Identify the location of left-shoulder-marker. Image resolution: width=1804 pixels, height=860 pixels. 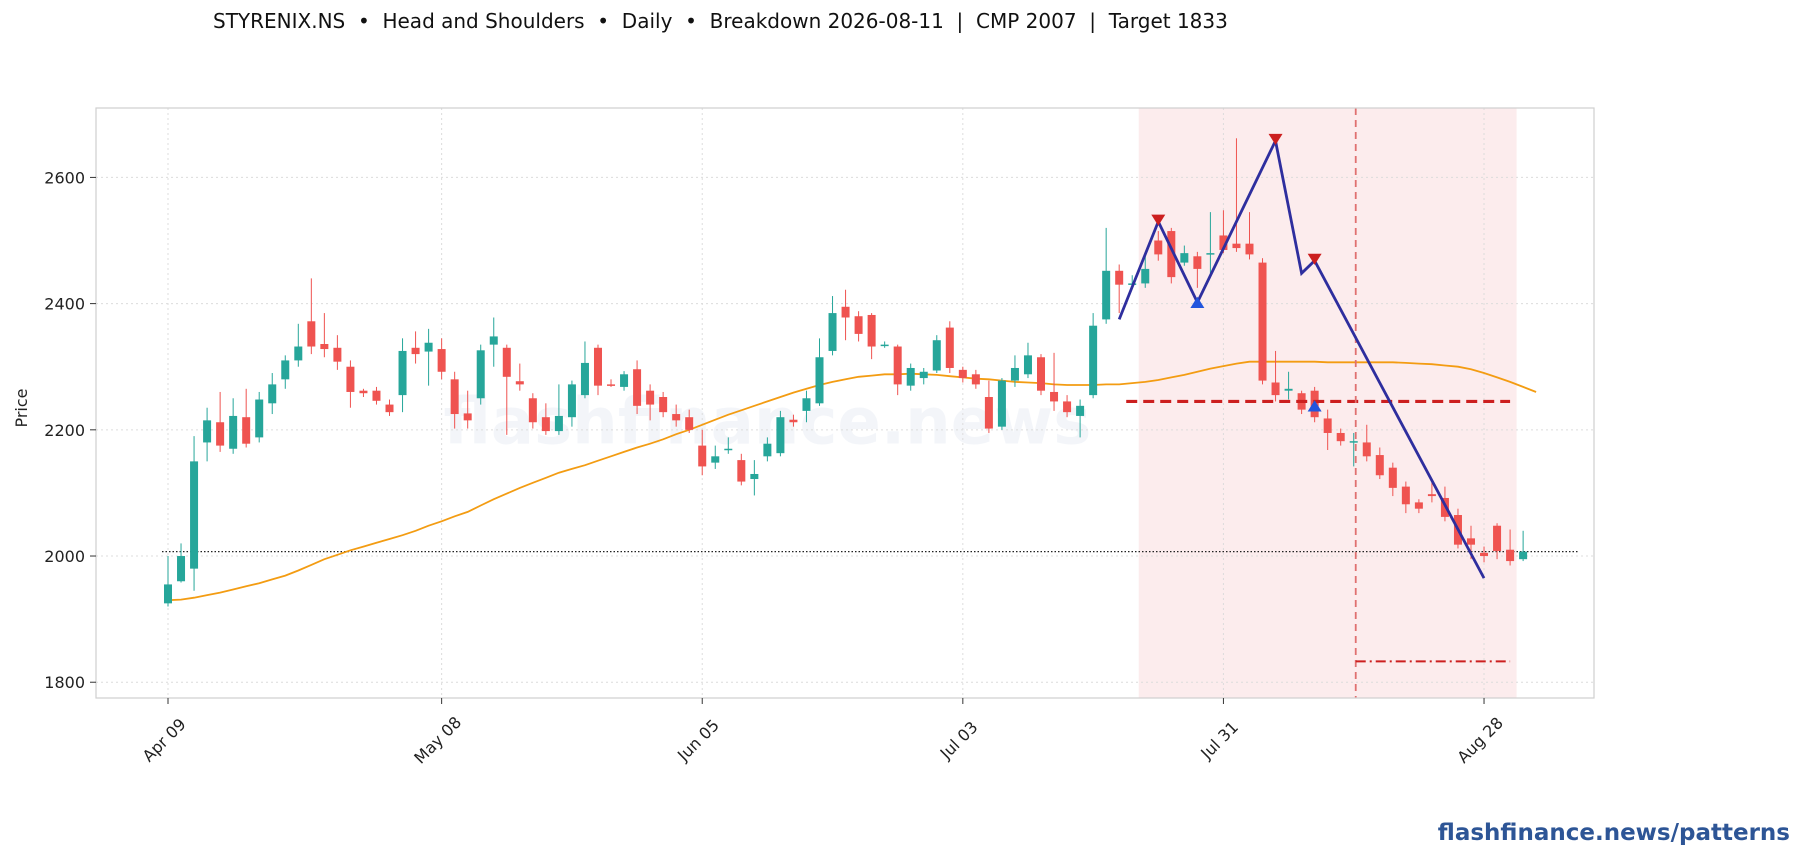
(1158, 220).